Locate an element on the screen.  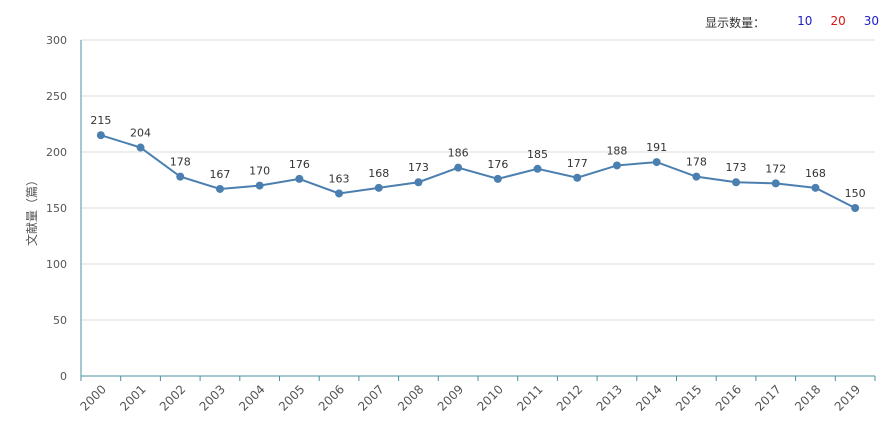
y-tick-label: 150 is located at coordinates (56, 208).